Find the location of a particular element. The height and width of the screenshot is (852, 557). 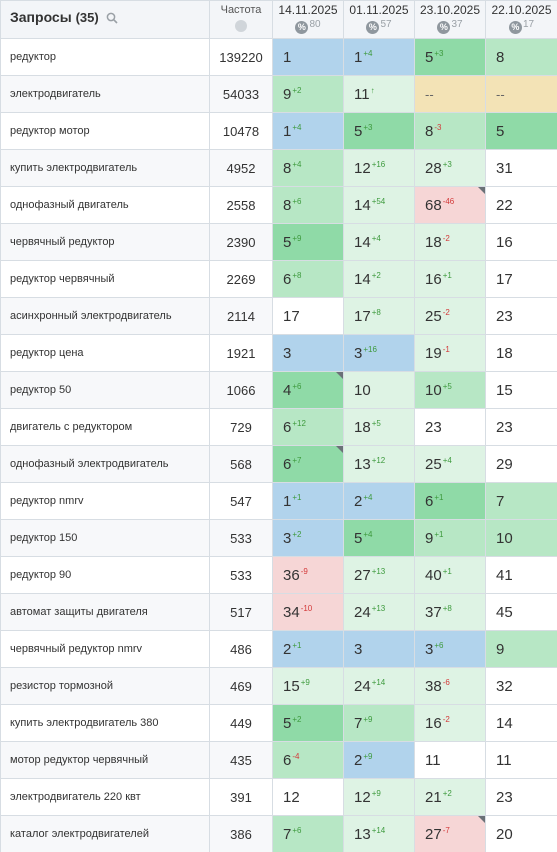

table-row: червячный редуктор nmrv 486 2+1 3 3+6 9 is located at coordinates (278, 649).